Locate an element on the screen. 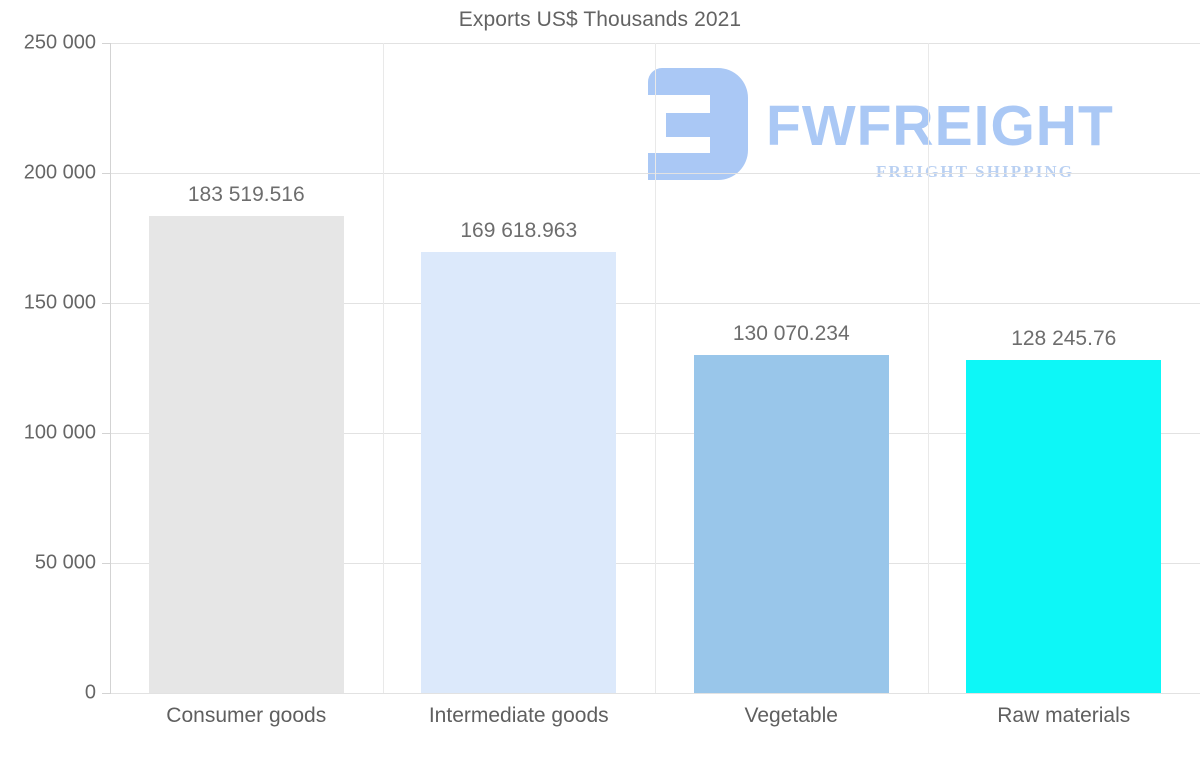 The width and height of the screenshot is (1200, 763). x-axis-label: Vegetable is located at coordinates (791, 715).